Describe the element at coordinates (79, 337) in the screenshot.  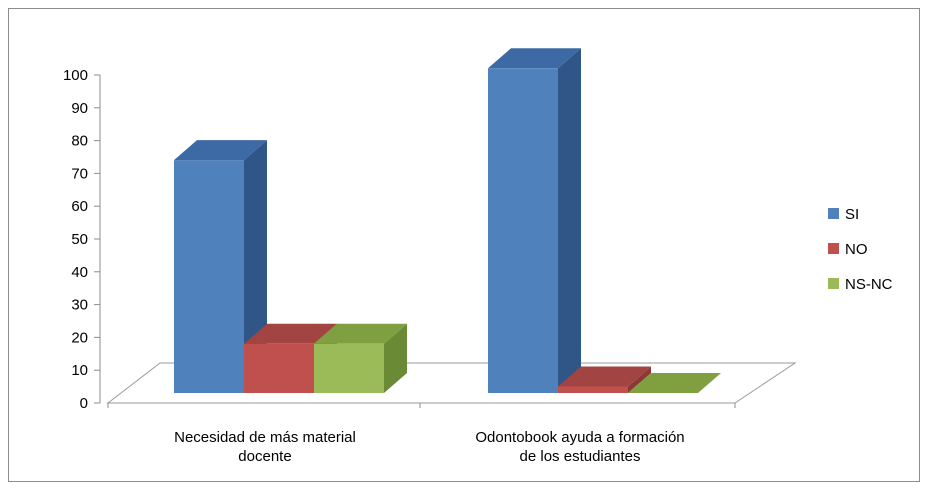
I see `y-tick-label: 20` at that location.